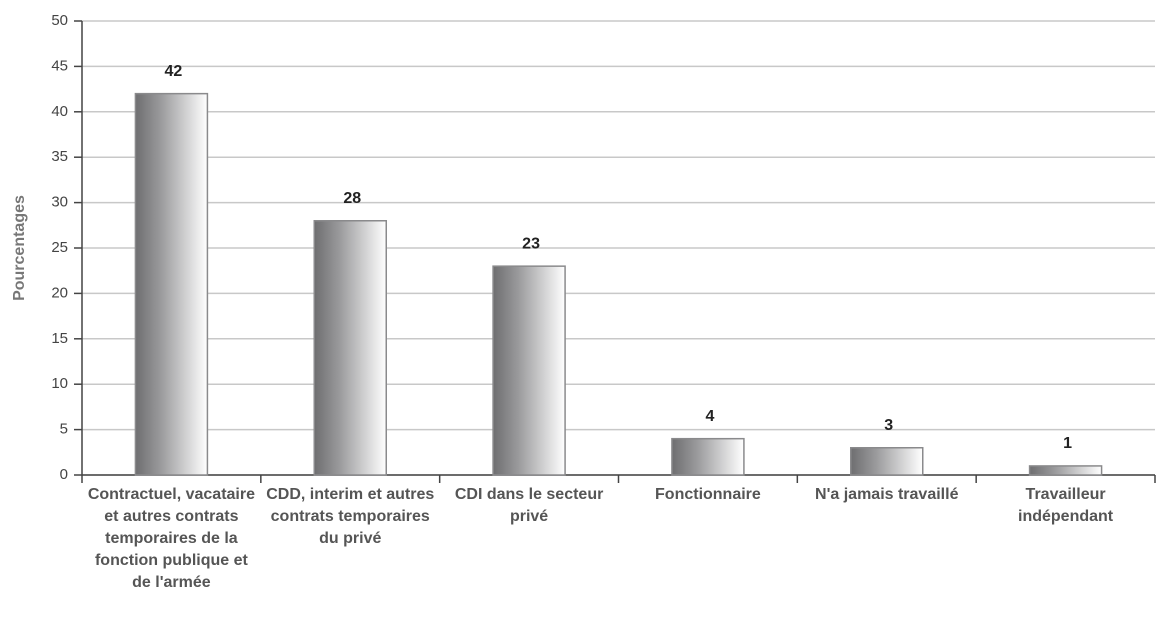  Describe the element at coordinates (59, 156) in the screenshot. I see `y-tick-label: 35` at that location.